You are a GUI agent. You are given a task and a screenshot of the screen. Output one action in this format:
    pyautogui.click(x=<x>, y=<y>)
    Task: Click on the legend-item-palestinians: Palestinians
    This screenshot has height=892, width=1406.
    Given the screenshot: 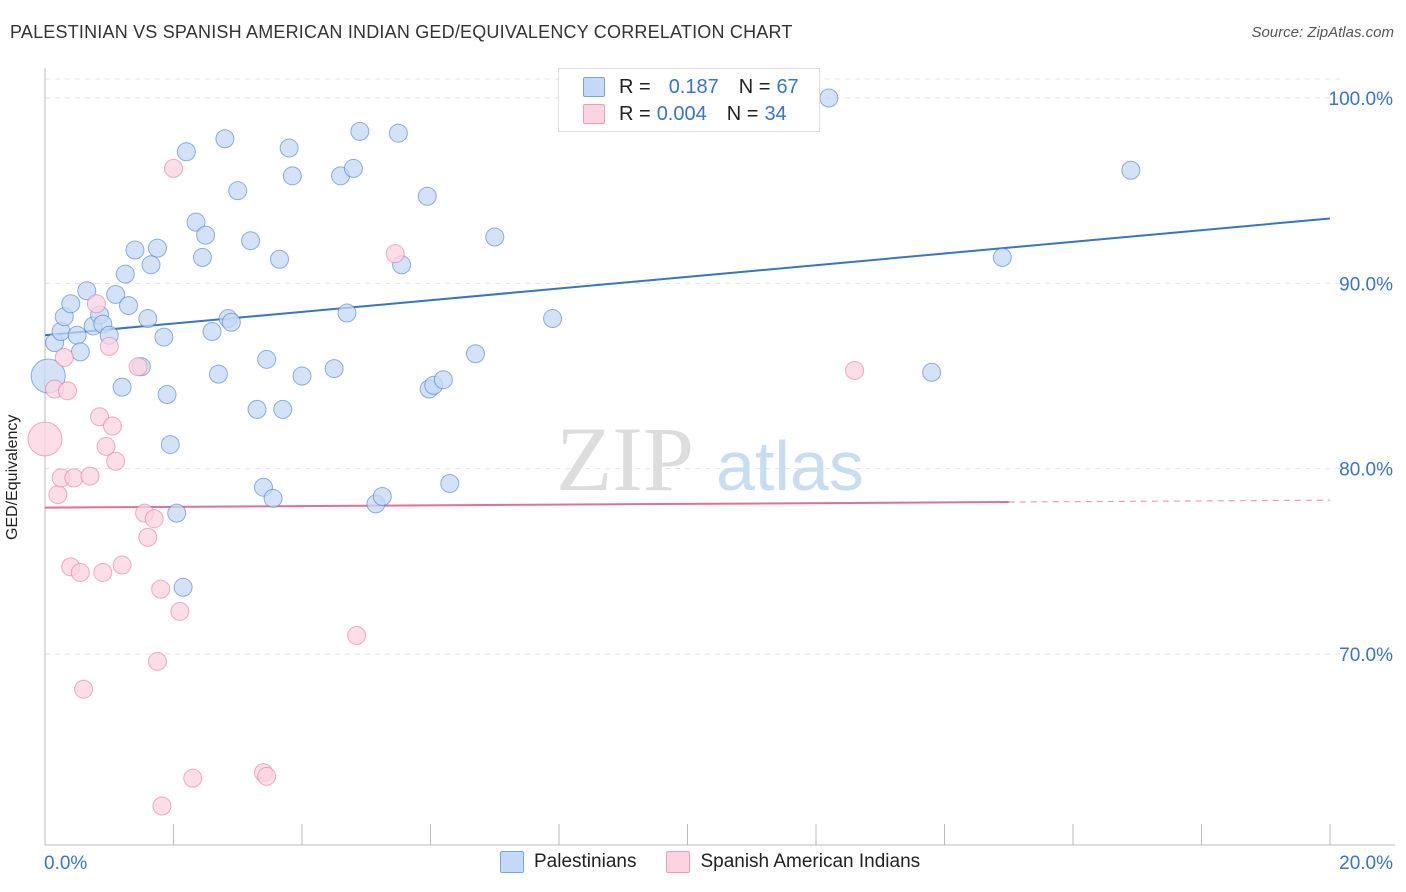 What is the action you would take?
    pyautogui.click(x=568, y=862)
    